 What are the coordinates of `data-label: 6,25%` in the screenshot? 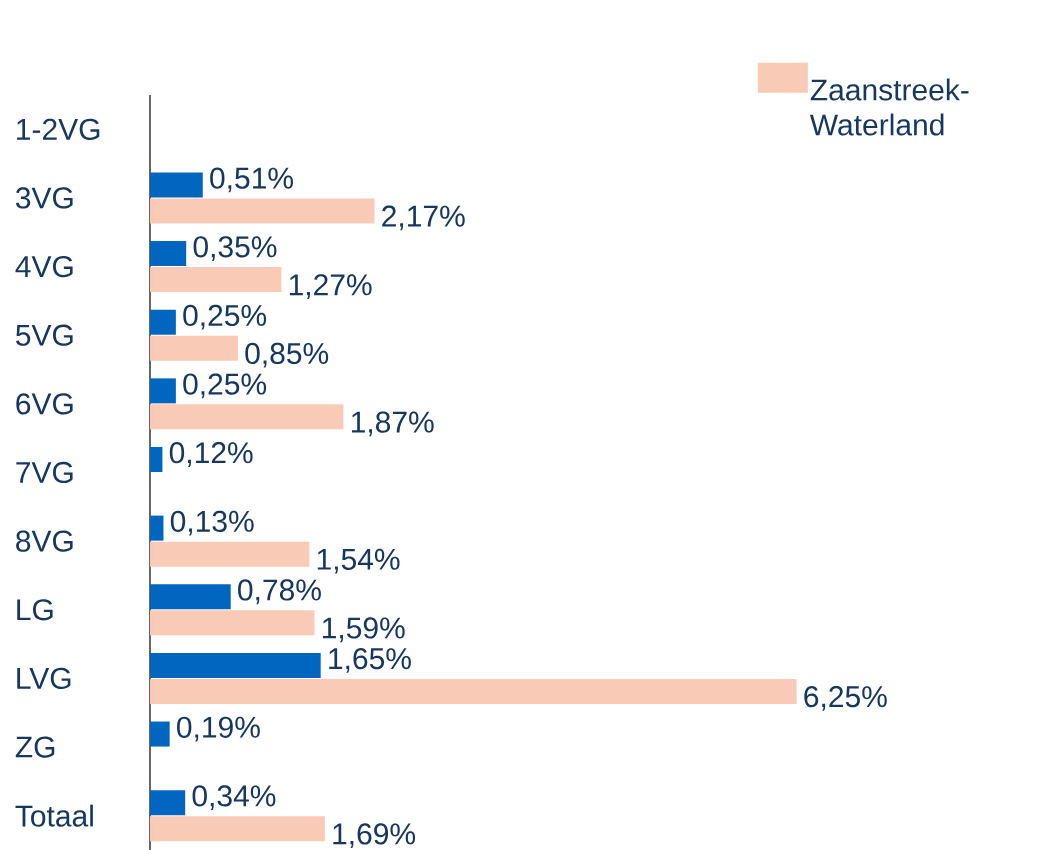 It's located at (845, 698).